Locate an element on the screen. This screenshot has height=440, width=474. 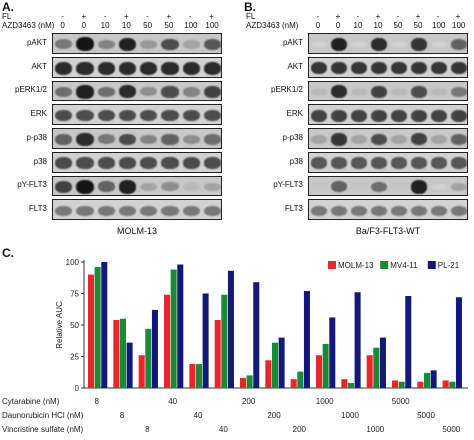
panel-a-azd-label: AZD3463 (nM) is located at coordinates (28, 25).